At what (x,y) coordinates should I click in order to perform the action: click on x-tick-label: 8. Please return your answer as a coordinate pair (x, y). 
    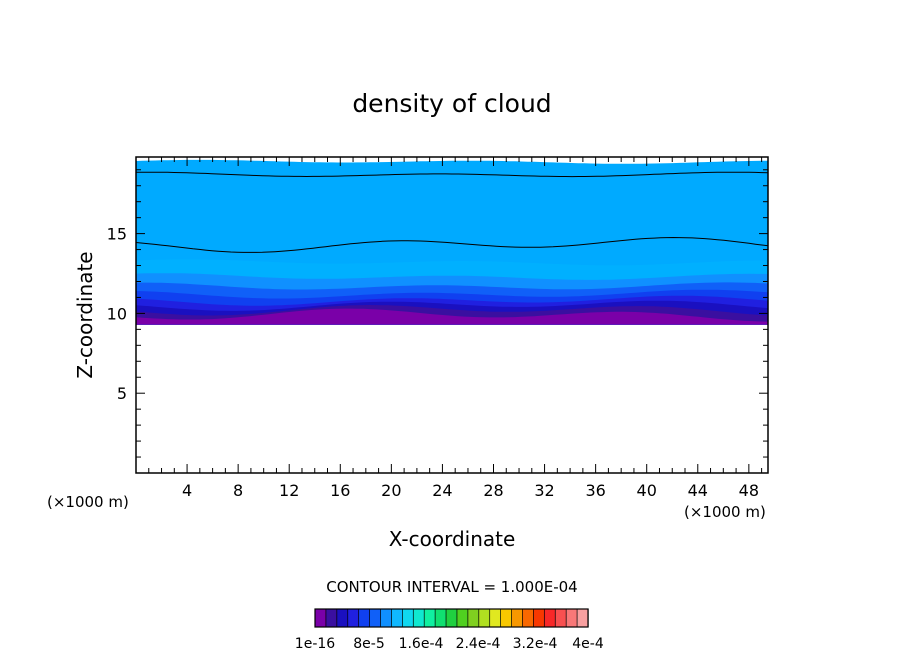
    Looking at the image, I should click on (238, 490).